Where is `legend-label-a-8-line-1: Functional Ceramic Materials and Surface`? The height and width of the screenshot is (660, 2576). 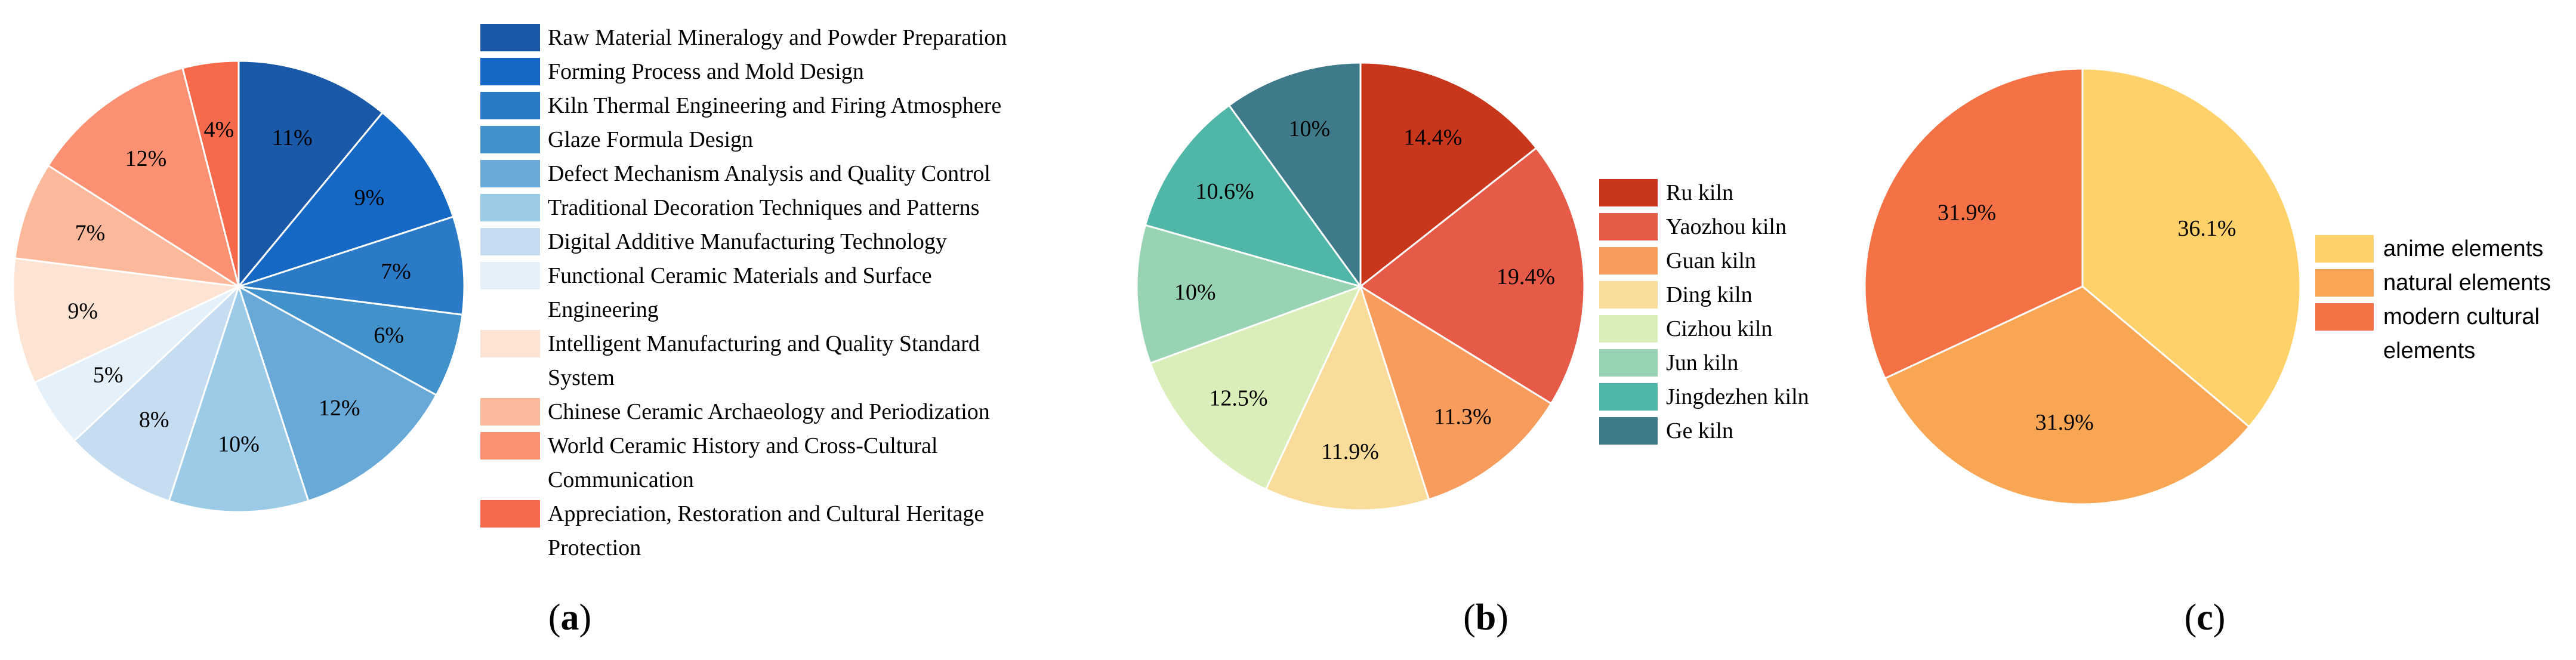 legend-label-a-8-line-1: Functional Ceramic Materials and Surface is located at coordinates (740, 275).